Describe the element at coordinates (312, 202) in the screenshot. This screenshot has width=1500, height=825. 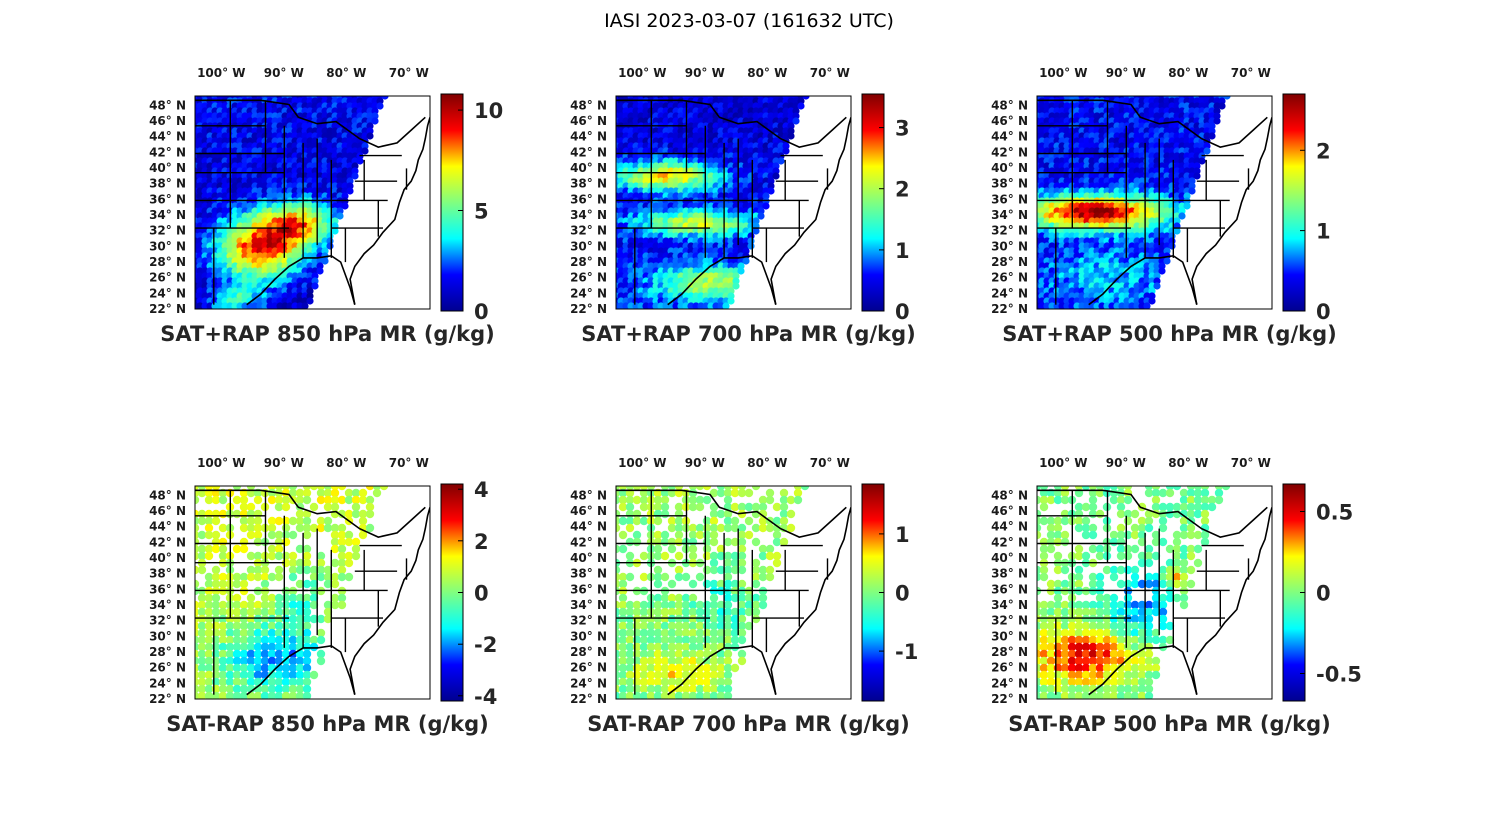
I see `map-frame` at that location.